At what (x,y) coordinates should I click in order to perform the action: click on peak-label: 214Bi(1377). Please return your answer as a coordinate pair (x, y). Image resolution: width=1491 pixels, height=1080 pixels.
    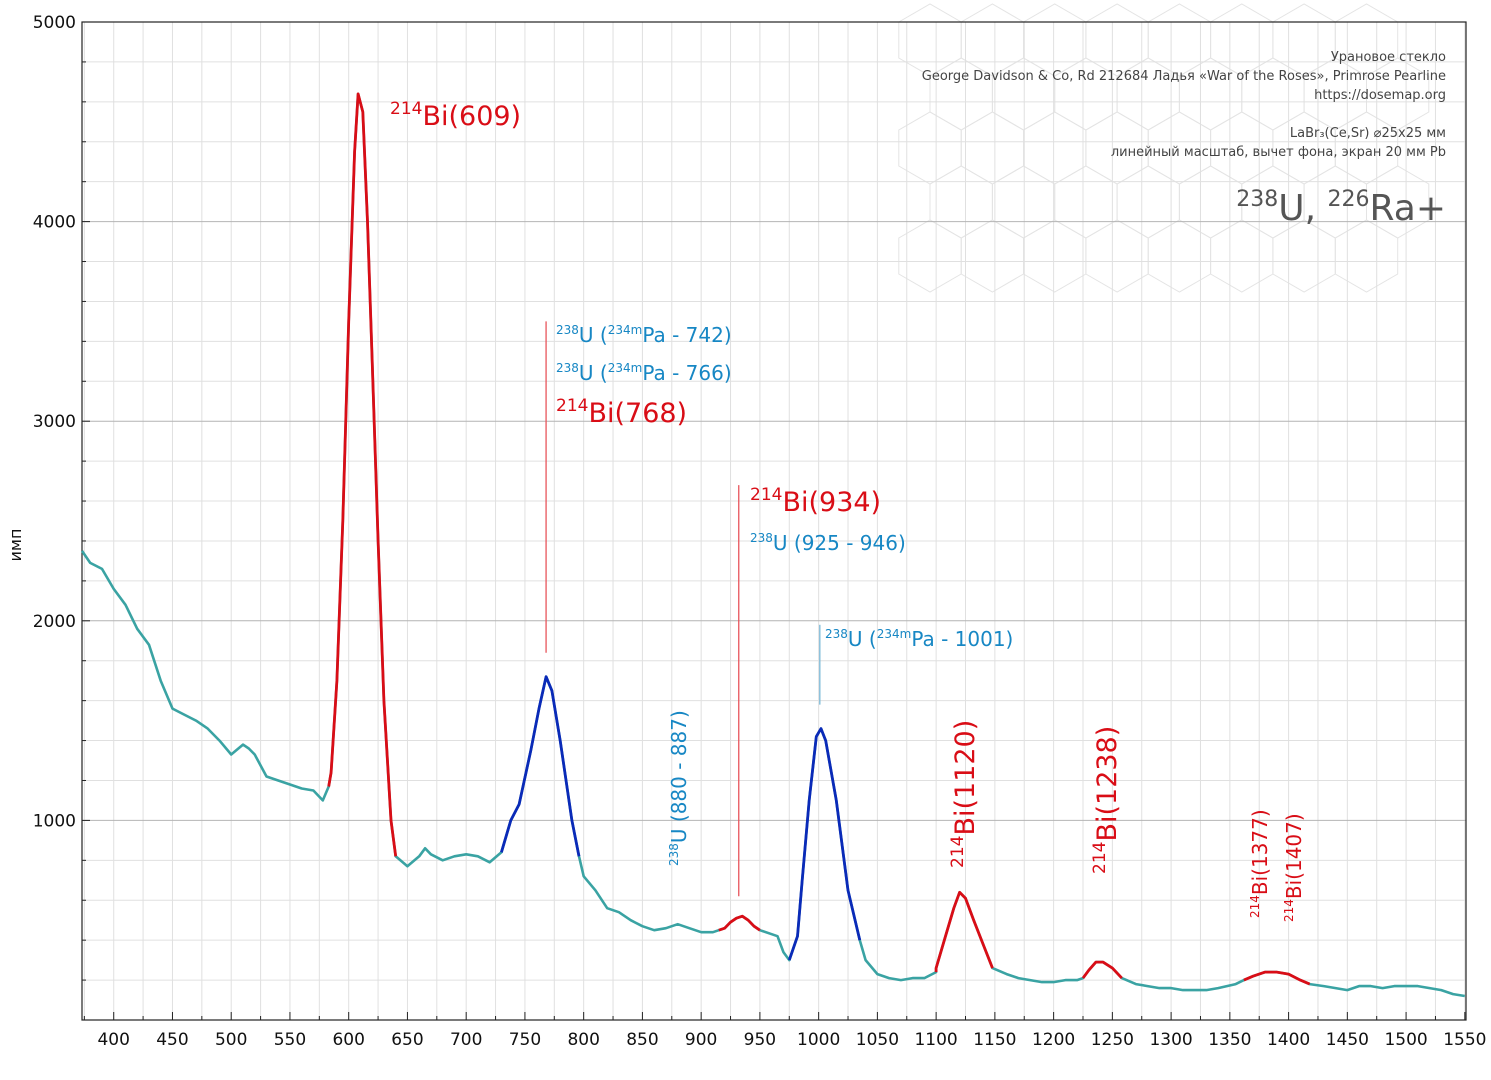
    Looking at the image, I should click on (1260, 863).